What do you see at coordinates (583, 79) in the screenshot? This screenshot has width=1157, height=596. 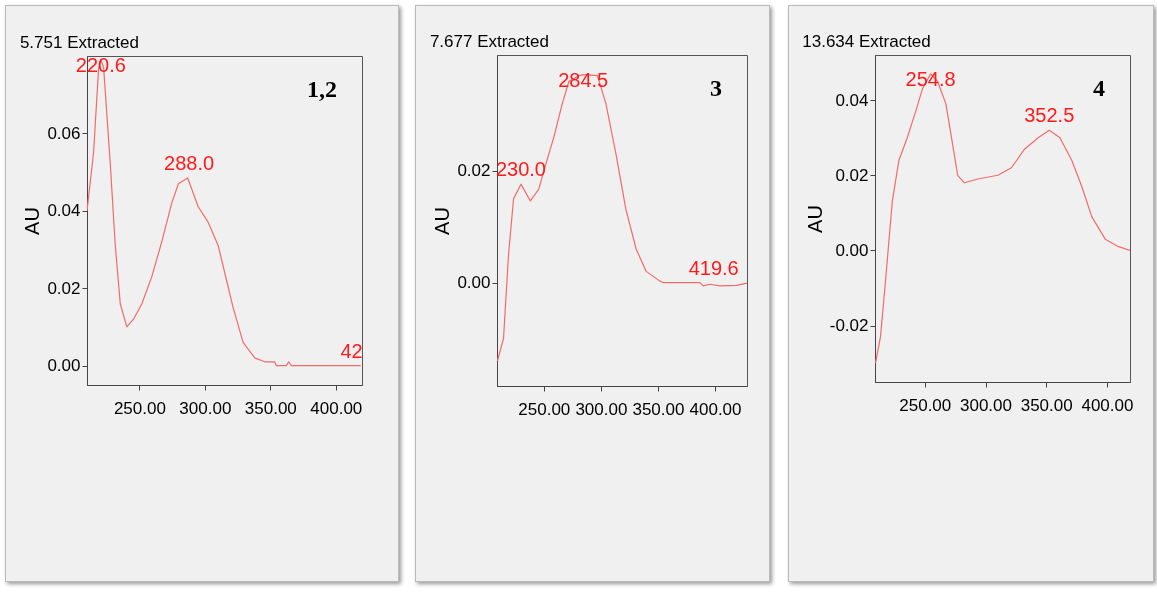 I see `annotation: 284.5` at bounding box center [583, 79].